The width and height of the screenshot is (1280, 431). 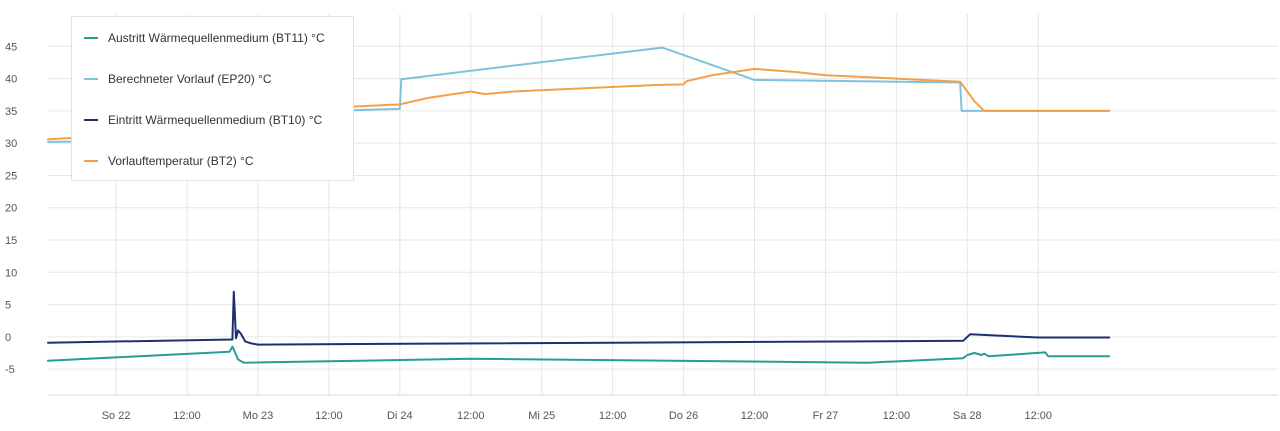 I want to click on legend-item: Eintritt Wärmequellenmedium (BT10) °C, so click(x=203, y=120).